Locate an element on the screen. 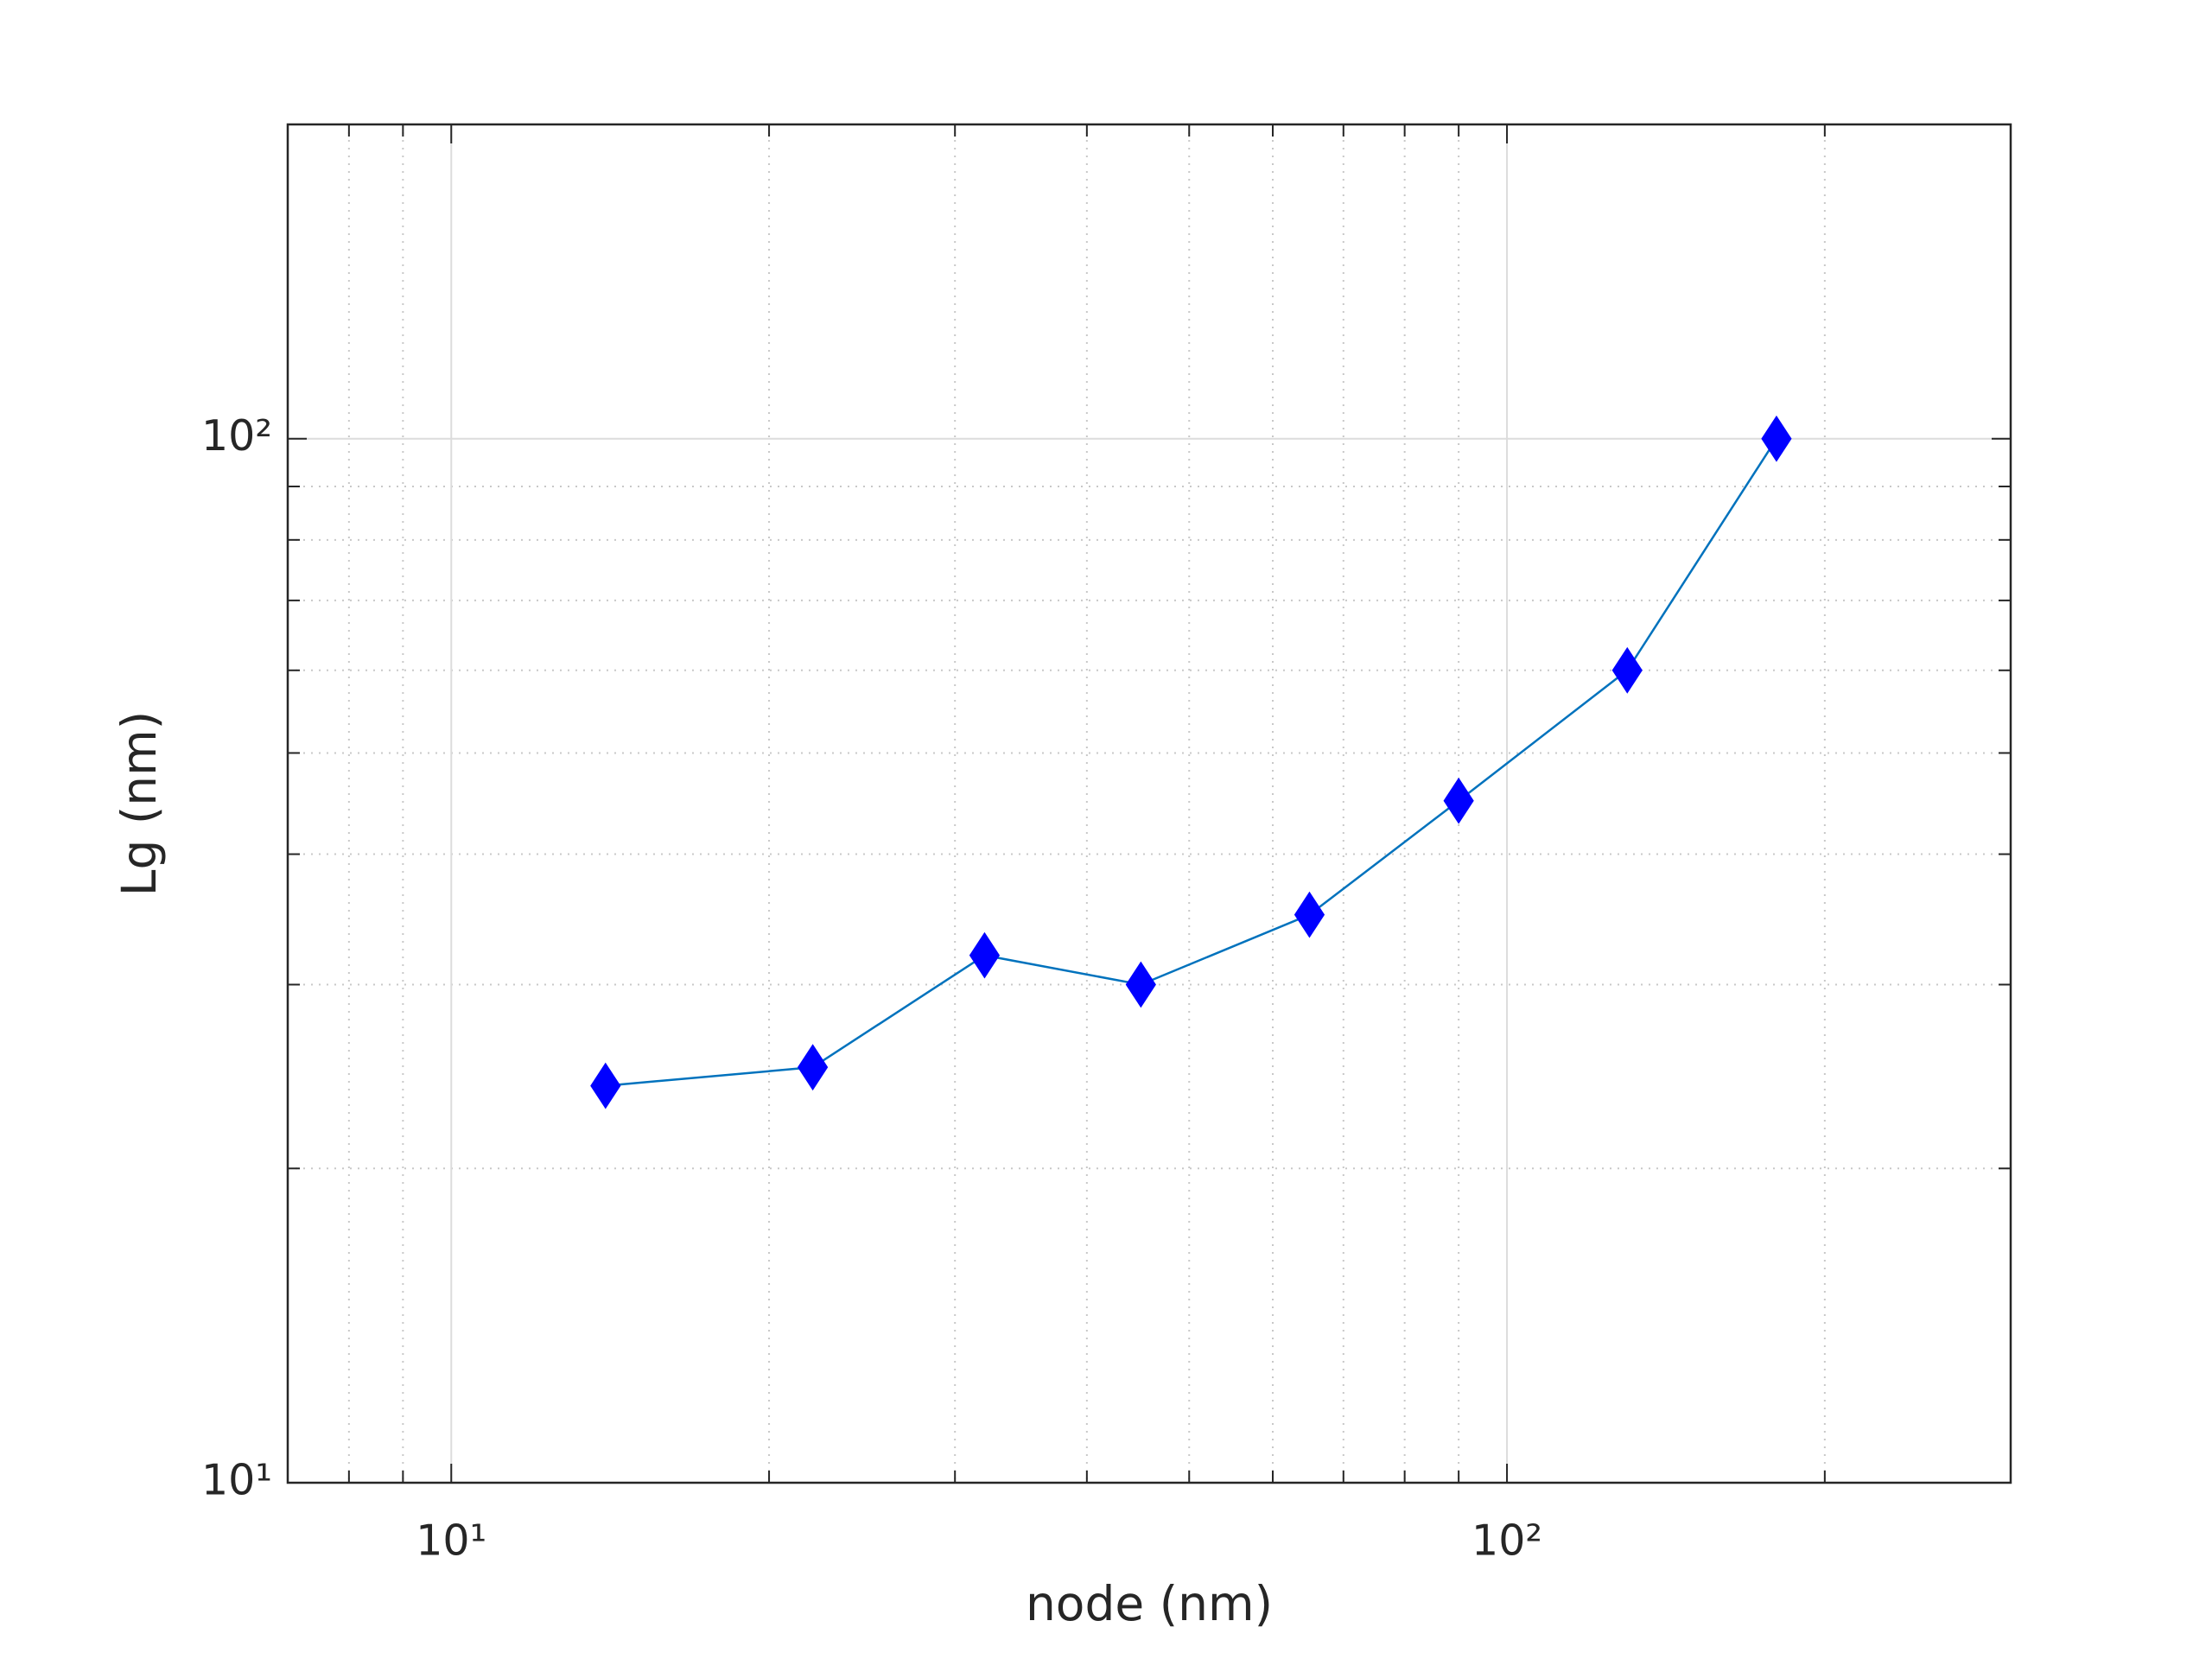 This screenshot has height=1659, width=2212. x-tick-label: 10¹ is located at coordinates (451, 1541).